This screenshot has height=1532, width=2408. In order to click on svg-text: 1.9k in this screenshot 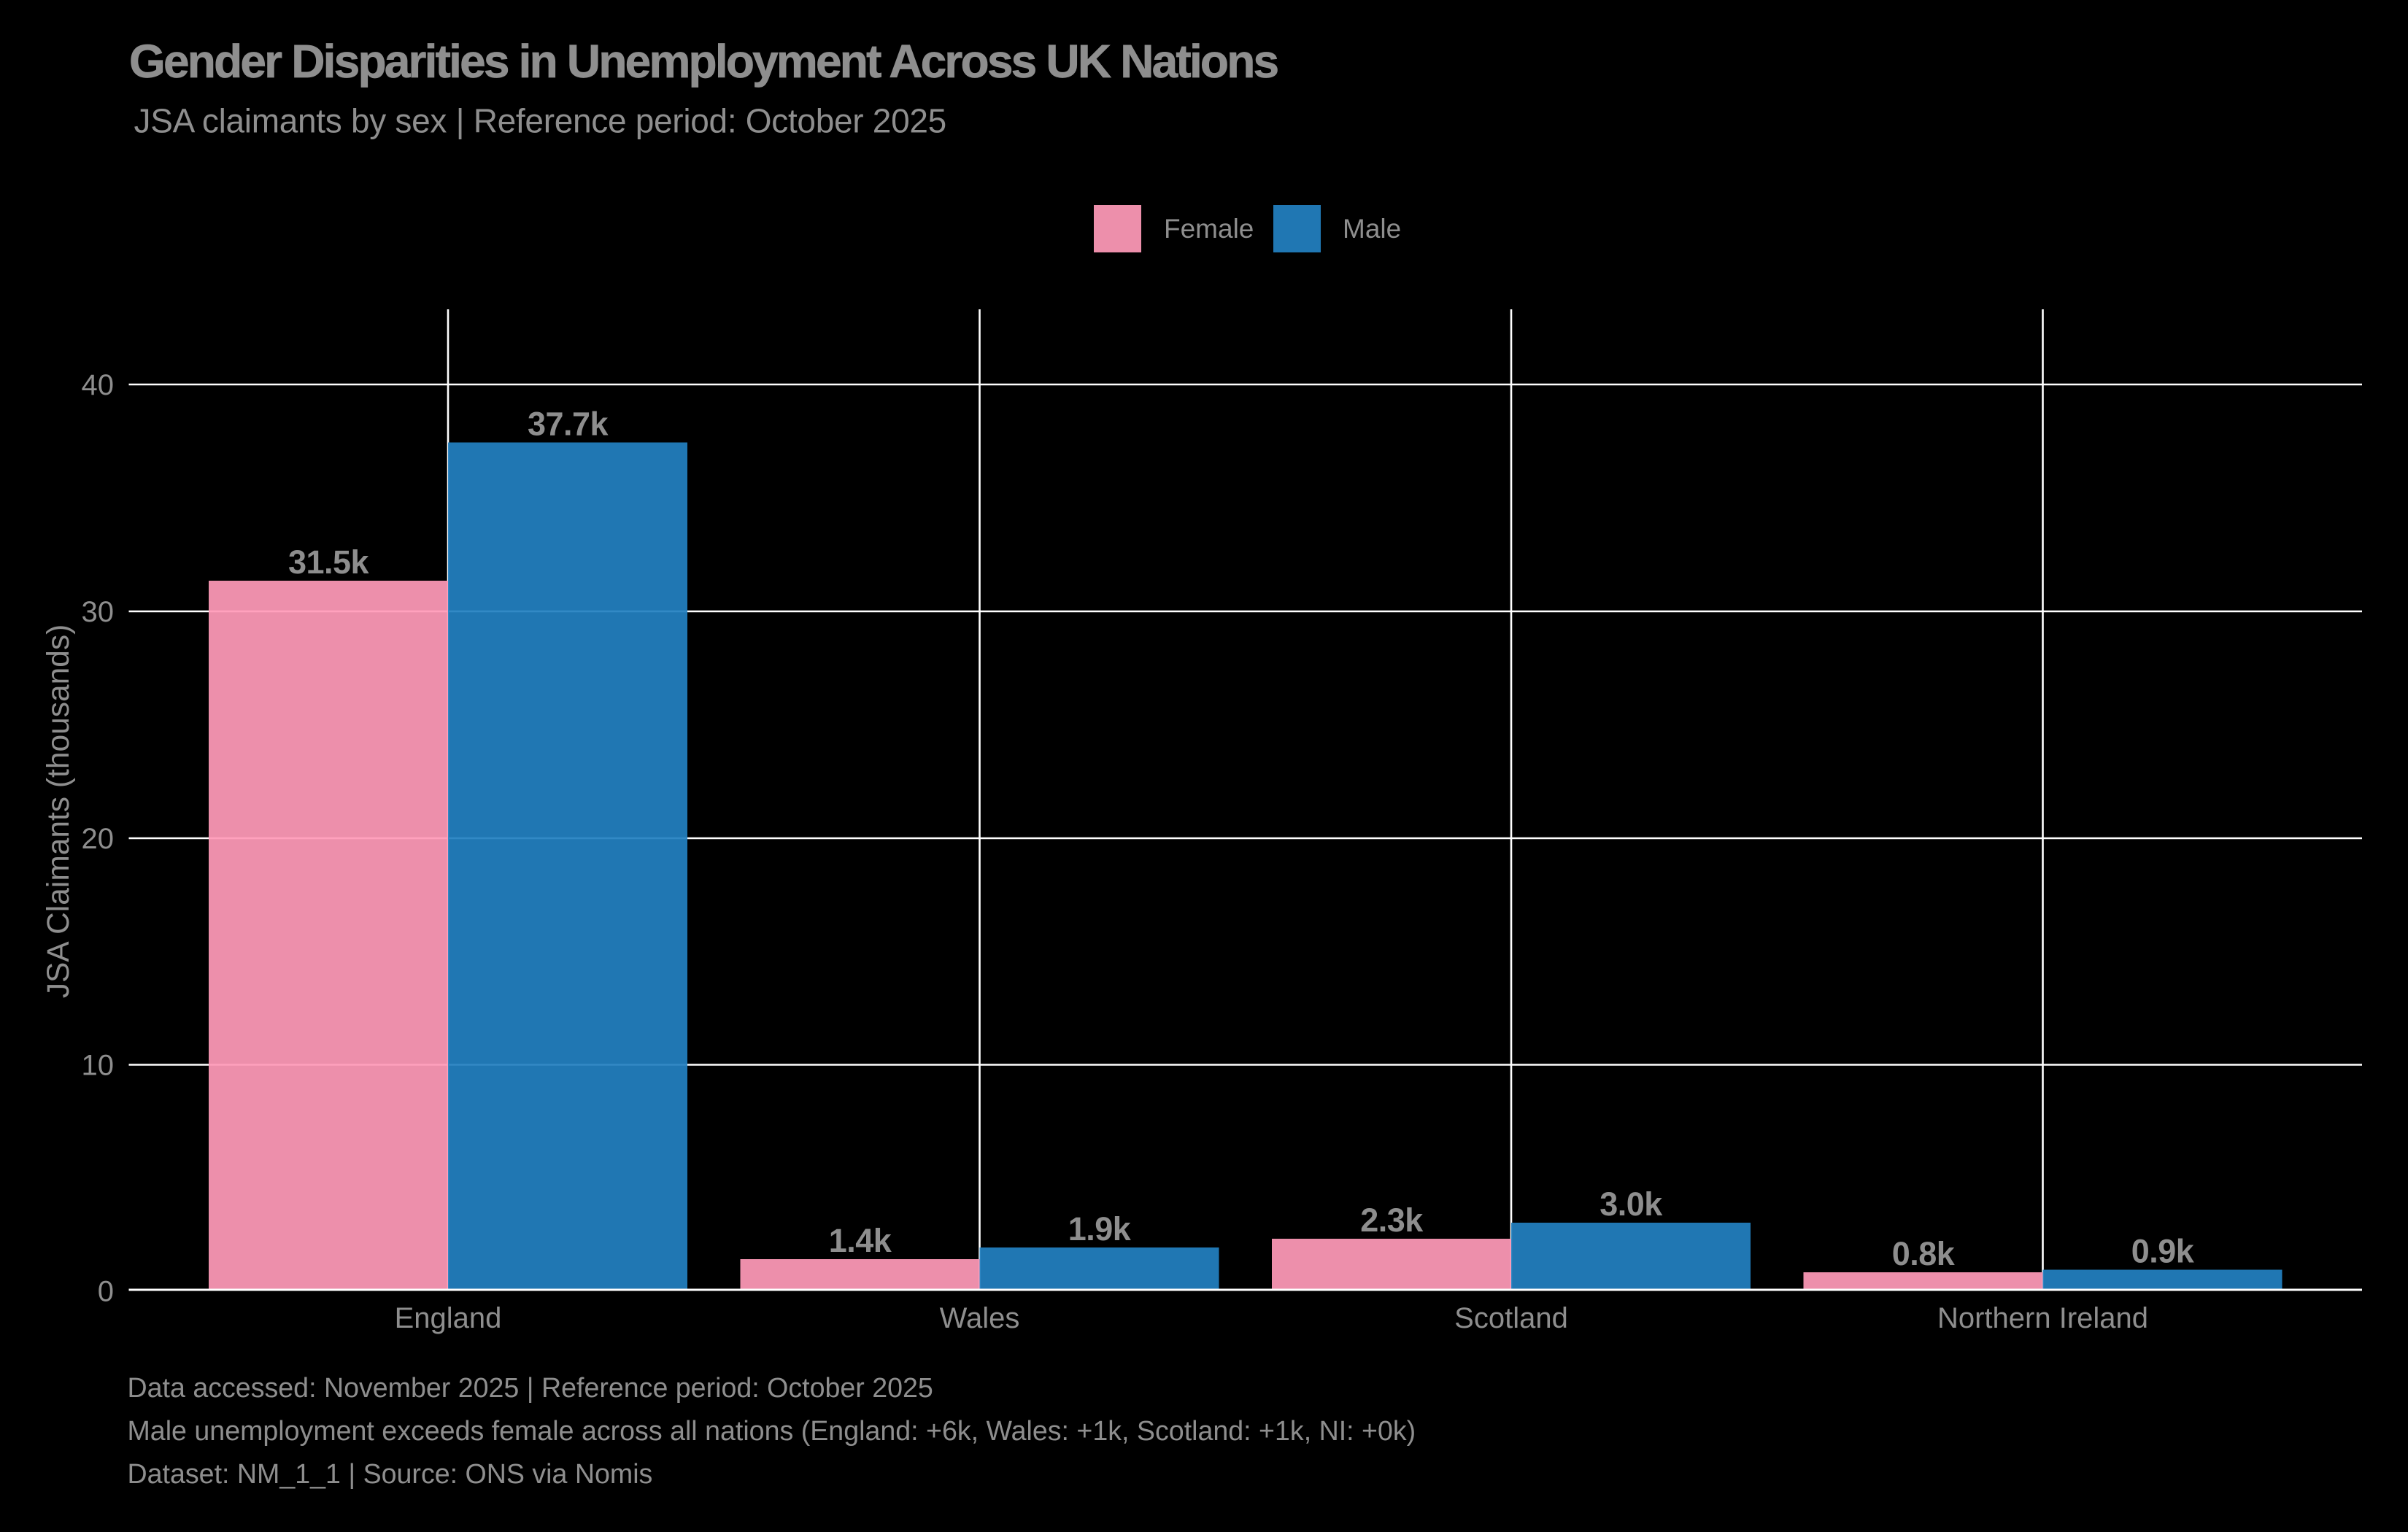, I will do `click(1100, 1229)`.